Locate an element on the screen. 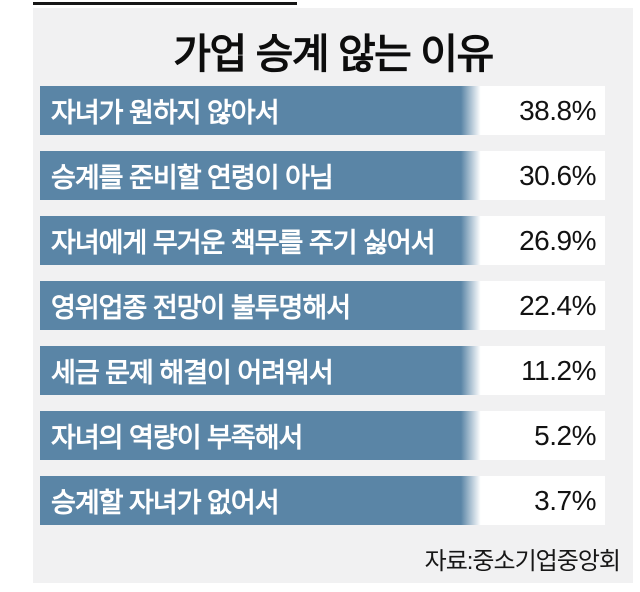 The height and width of the screenshot is (592, 640). row-label: 세금 문제 해결이 어려워서 is located at coordinates (192, 373).